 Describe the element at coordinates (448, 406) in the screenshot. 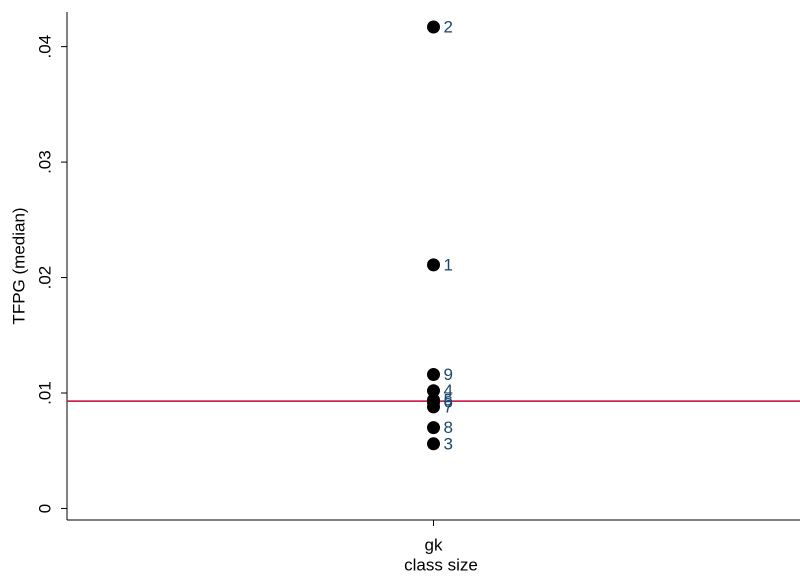

I see `point-label: 7` at that location.